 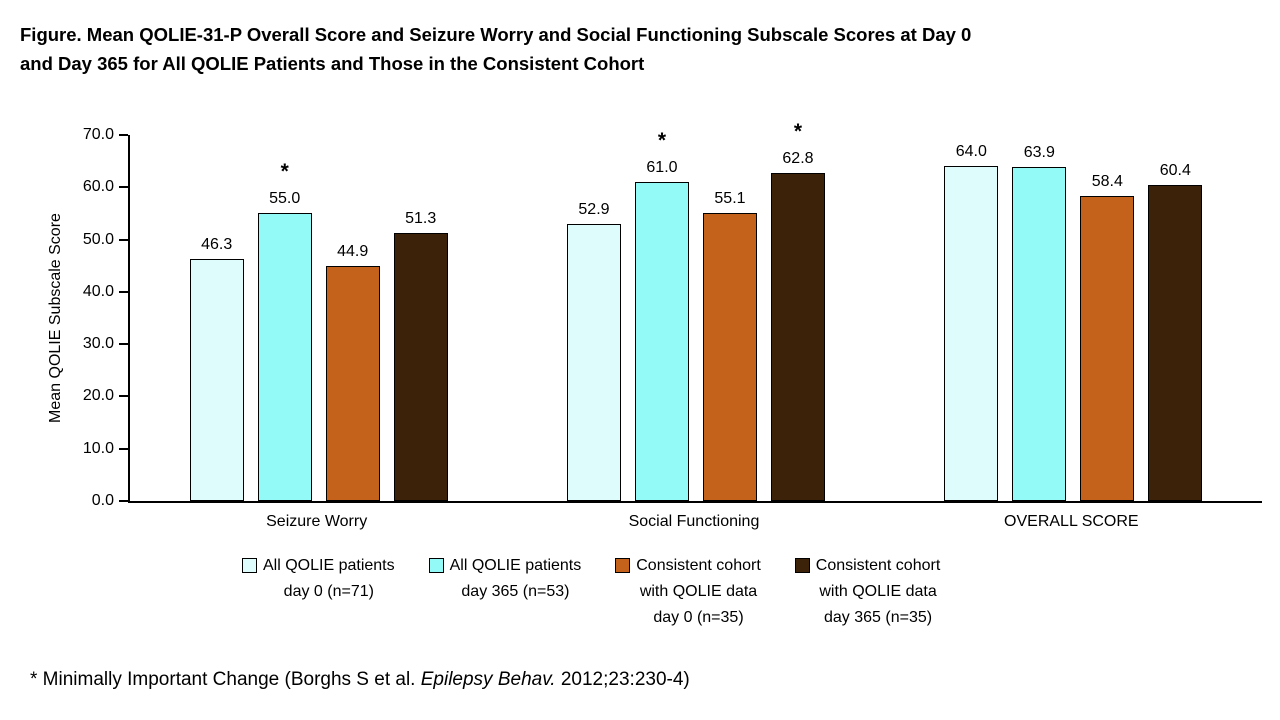 What do you see at coordinates (98, 396) in the screenshot?
I see `y-tick-label: 20.0` at bounding box center [98, 396].